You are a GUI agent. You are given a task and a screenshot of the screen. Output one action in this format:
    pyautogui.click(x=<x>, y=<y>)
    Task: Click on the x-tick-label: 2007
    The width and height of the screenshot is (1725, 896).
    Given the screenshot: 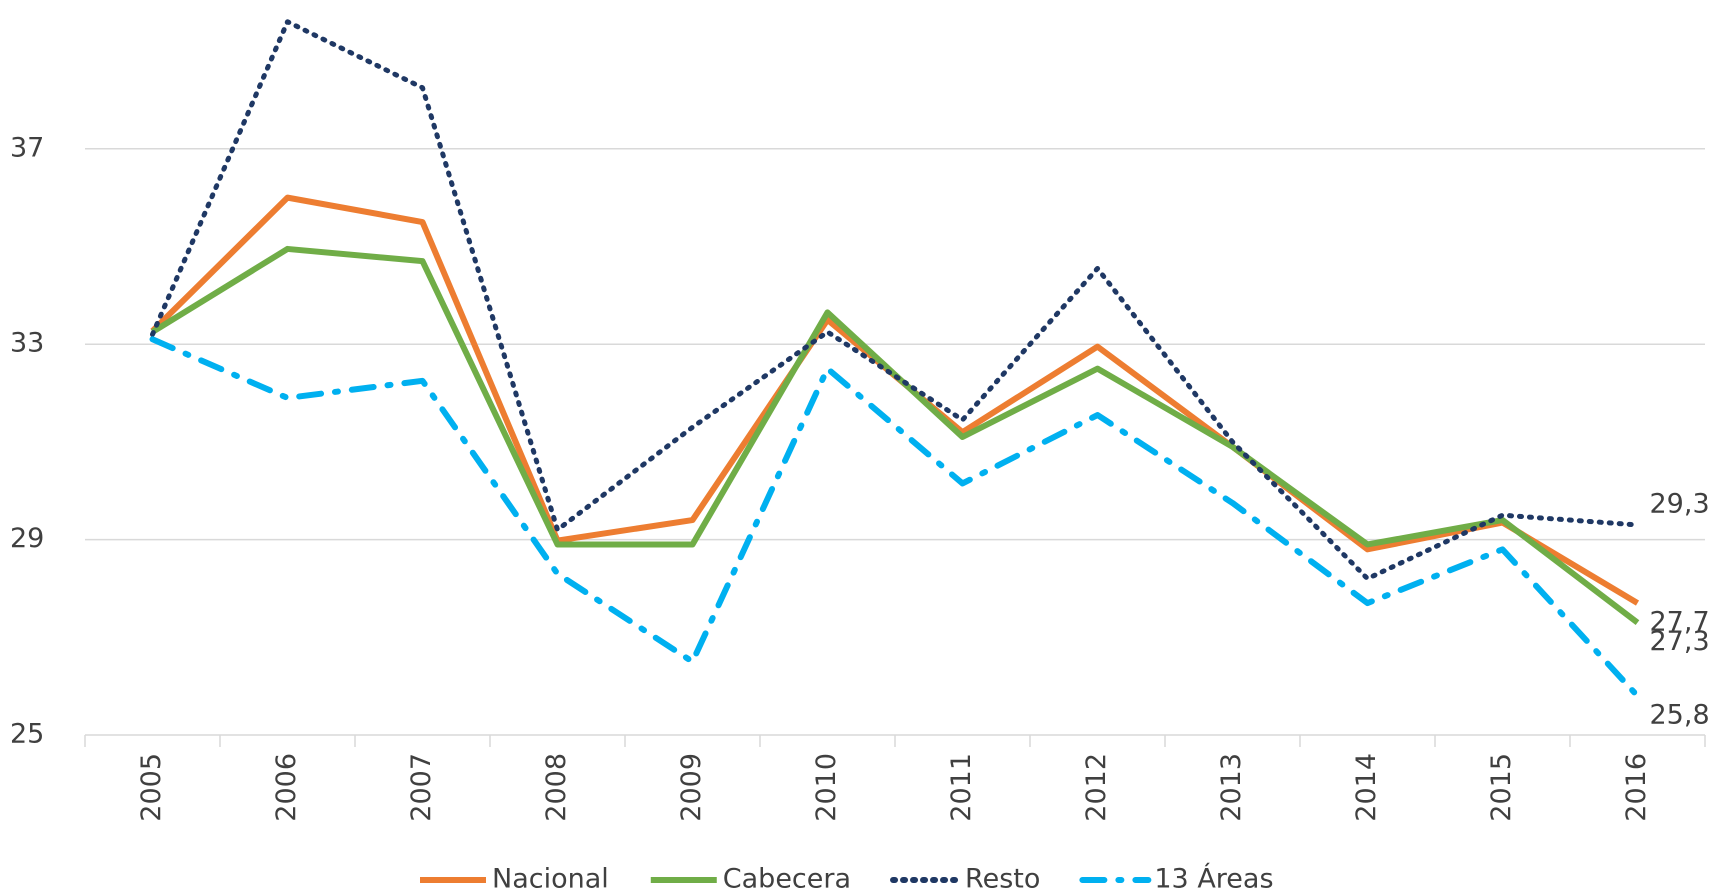 What is the action you would take?
    pyautogui.click(x=421, y=787)
    